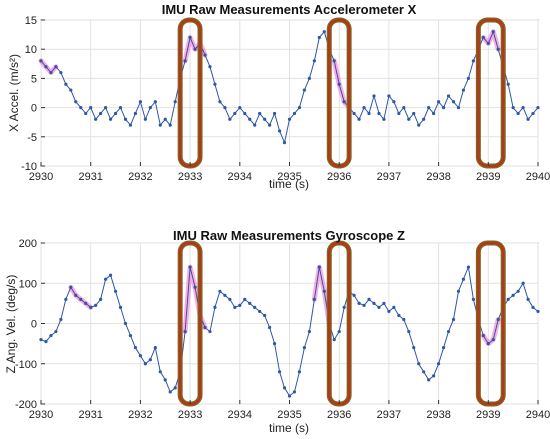 Image resolution: width=550 pixels, height=439 pixels. Describe the element at coordinates (140, 415) in the screenshot. I see `x-tick-label: 2932` at that location.